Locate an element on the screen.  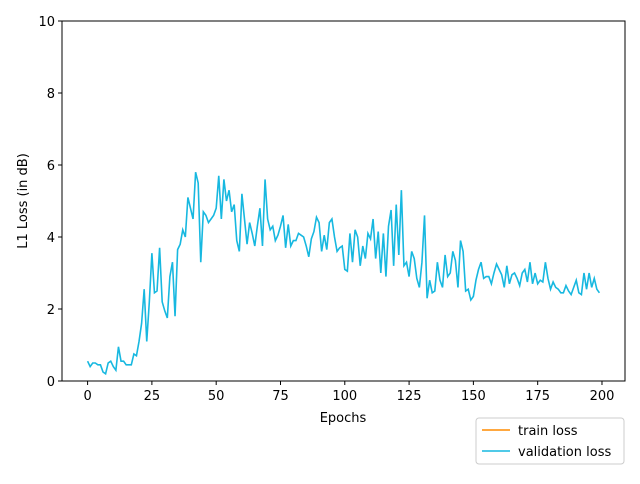
x-tick-label: 75 is located at coordinates (280, 396).